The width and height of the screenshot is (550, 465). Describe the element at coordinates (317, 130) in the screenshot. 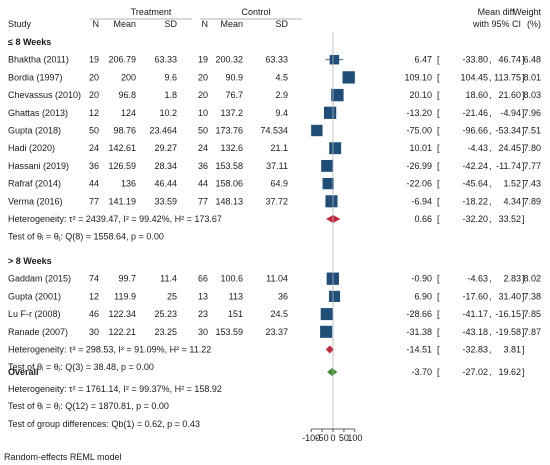

I see `study-row-4-marker` at that location.